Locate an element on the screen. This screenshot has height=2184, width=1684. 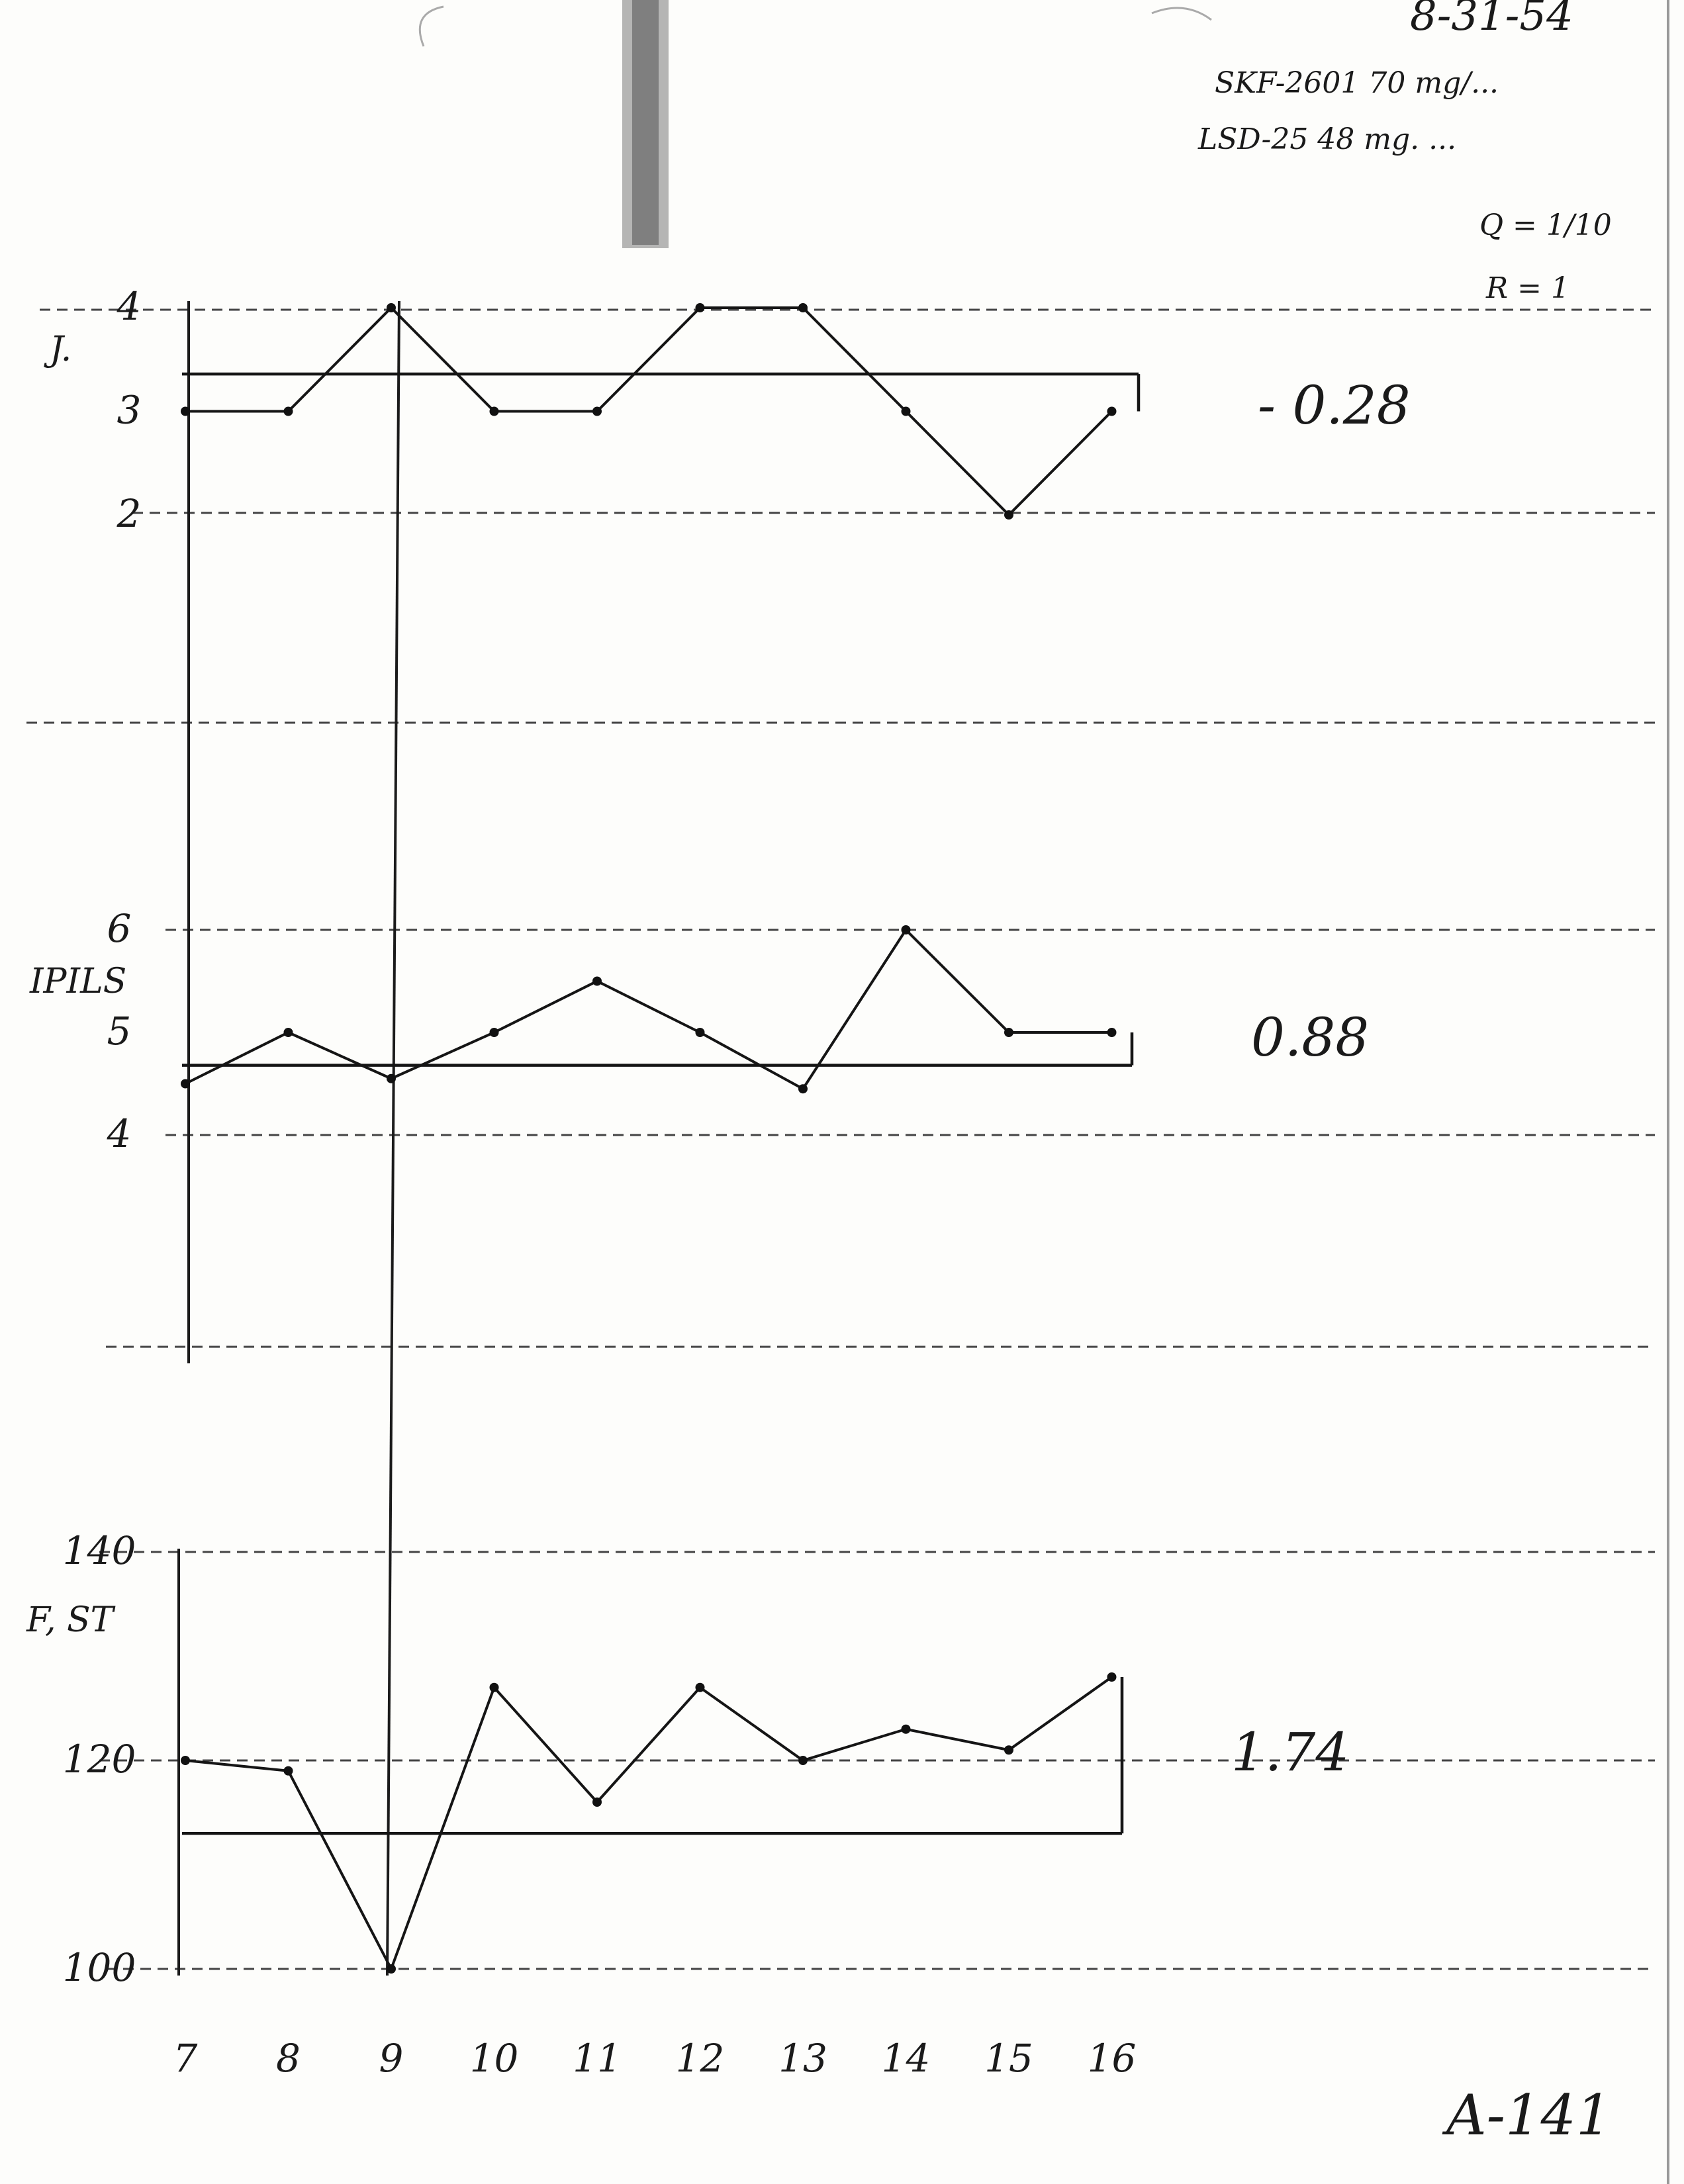
note-q-value: Q = 1/10 is located at coordinates (1545, 225).